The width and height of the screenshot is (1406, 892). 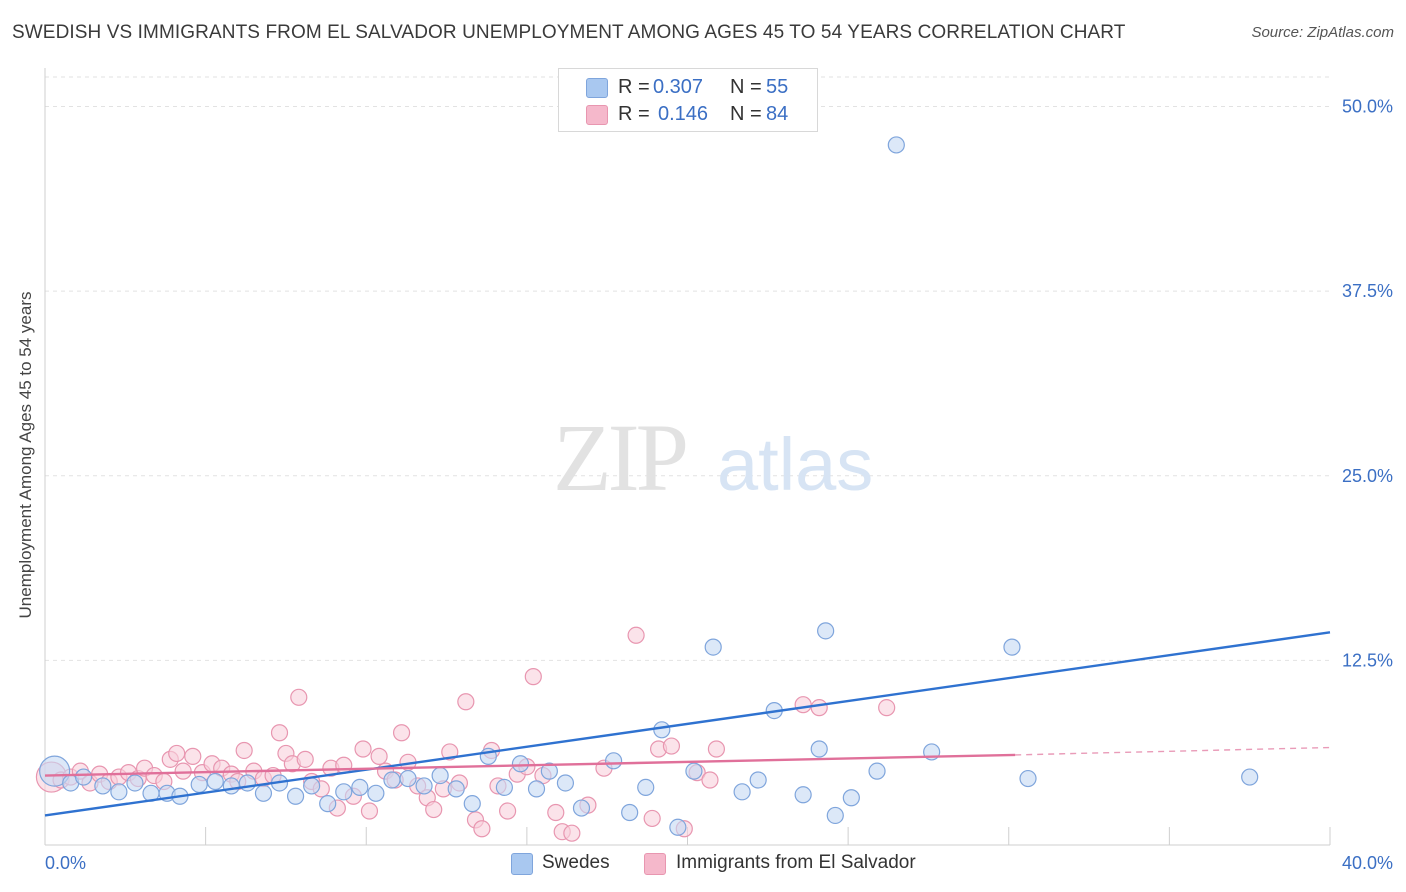 What do you see at coordinates (1367, 107) in the screenshot?
I see `y-tick-label: 50.0%` at bounding box center [1367, 107].